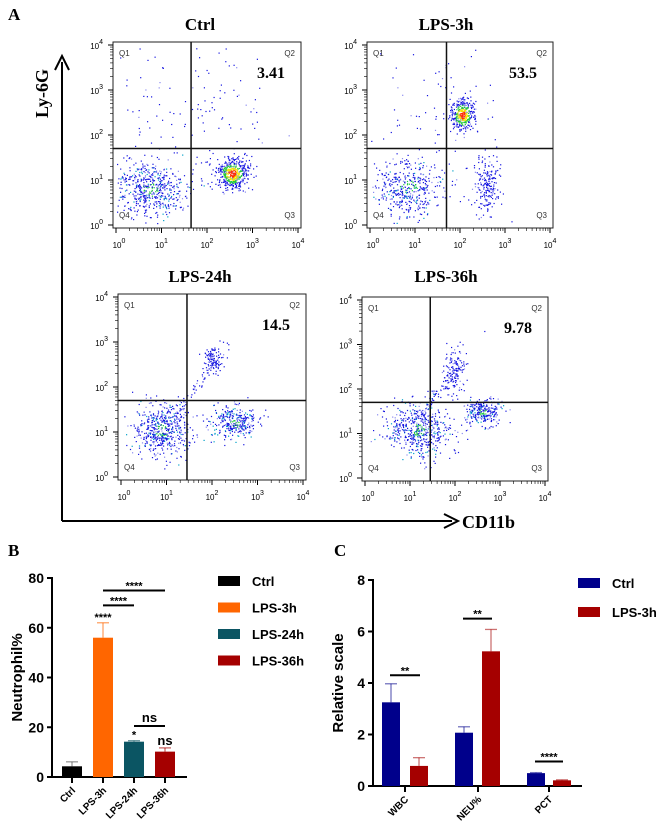  I want to click on y-tick-label: 103, so click(101, 342).